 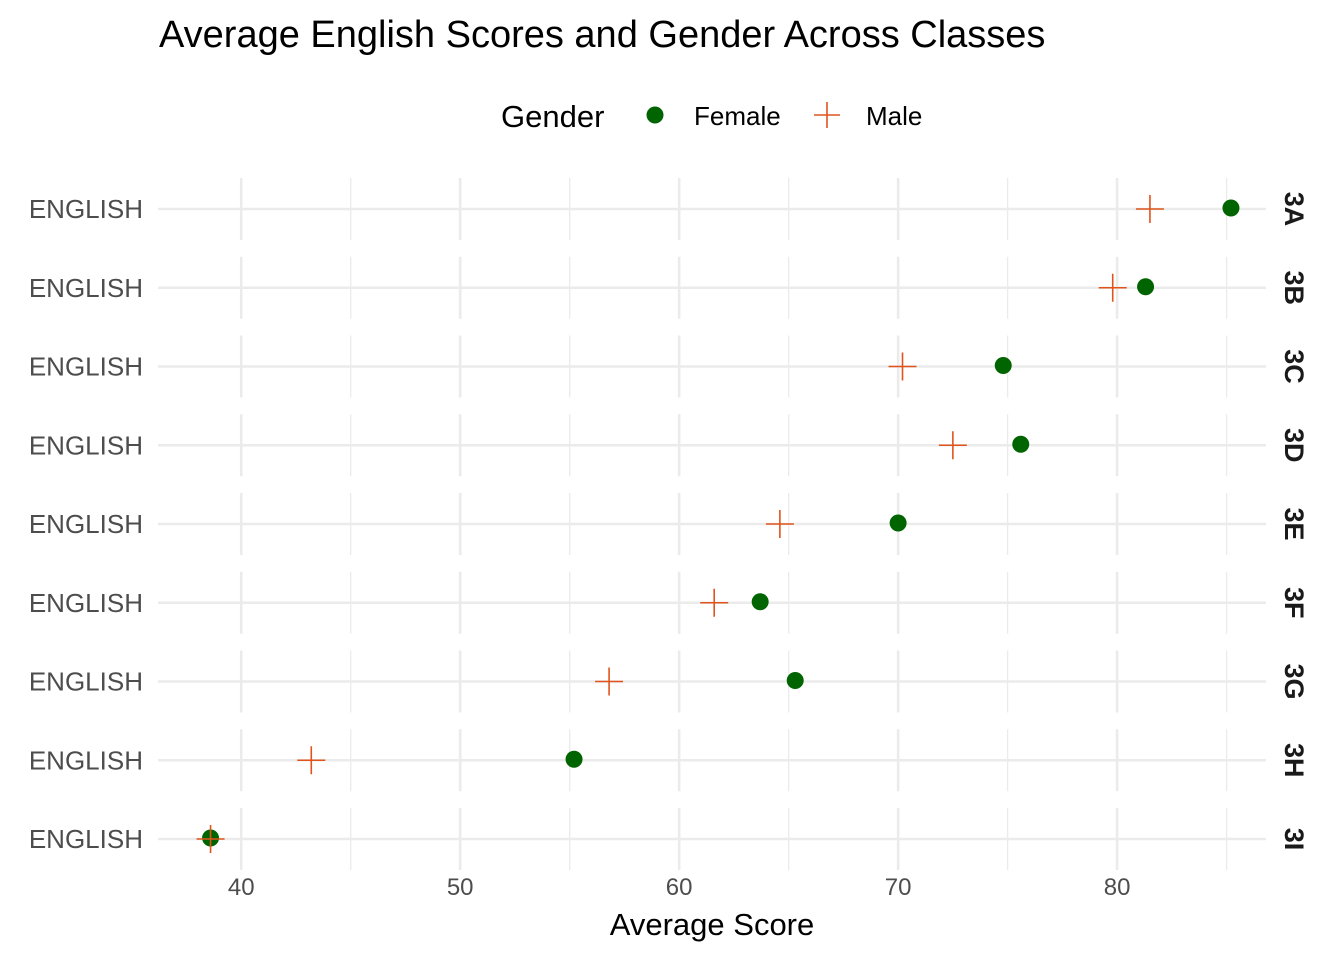 I want to click on facet-panel-3a: ENGLISH 3A, so click(x=669, y=209).